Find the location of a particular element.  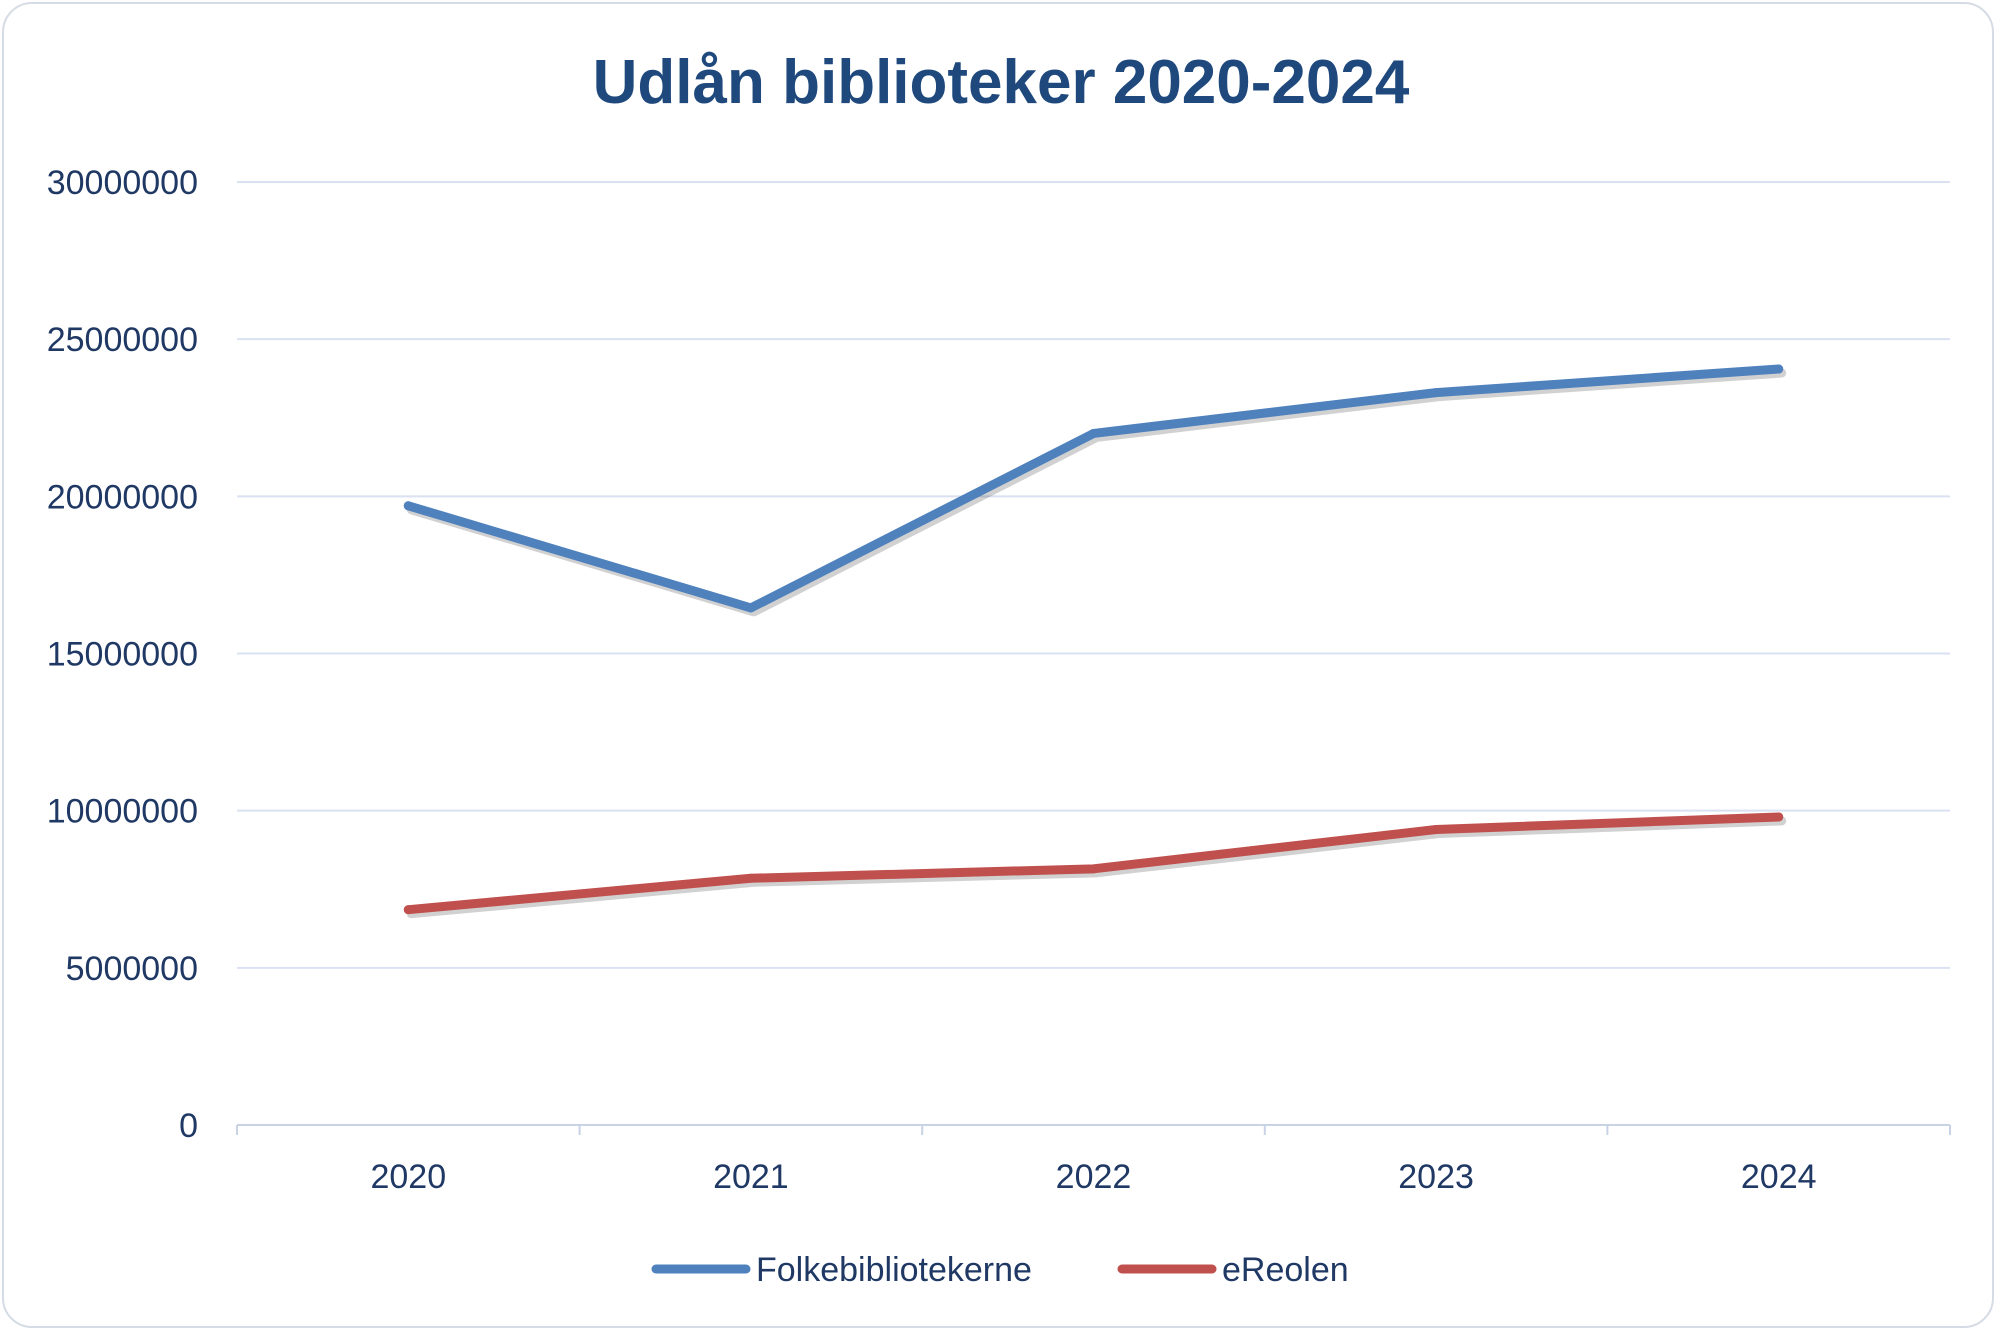

y-tick-label: 5000000 is located at coordinates (132, 969).